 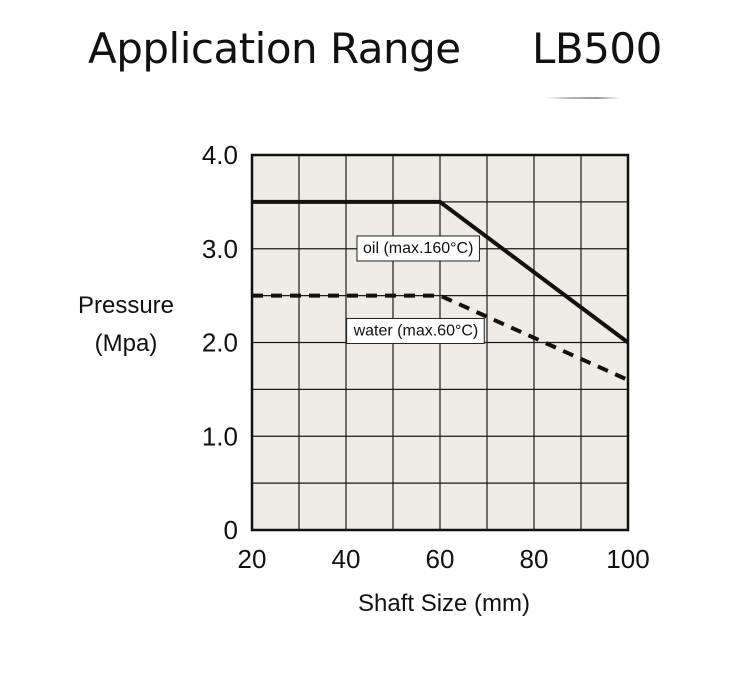 What do you see at coordinates (534, 559) in the screenshot?
I see `x-tick-label: 80` at bounding box center [534, 559].